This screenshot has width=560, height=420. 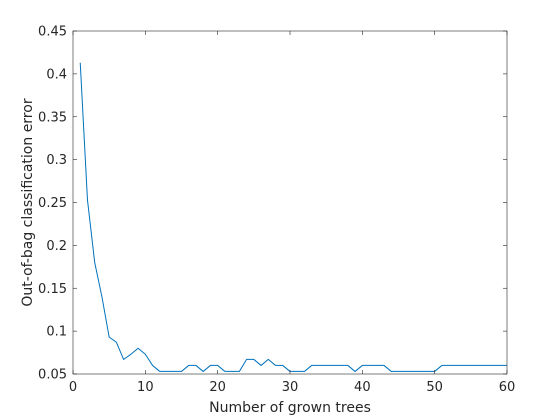 I want to click on y-tick-label: 0.45, so click(x=52, y=32).